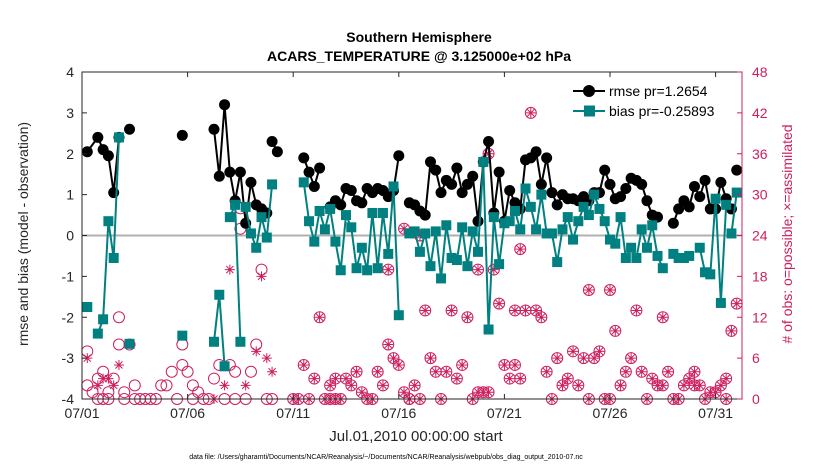 This screenshot has height=470, width=830. I want to click on bias-line, so click(734, 213).